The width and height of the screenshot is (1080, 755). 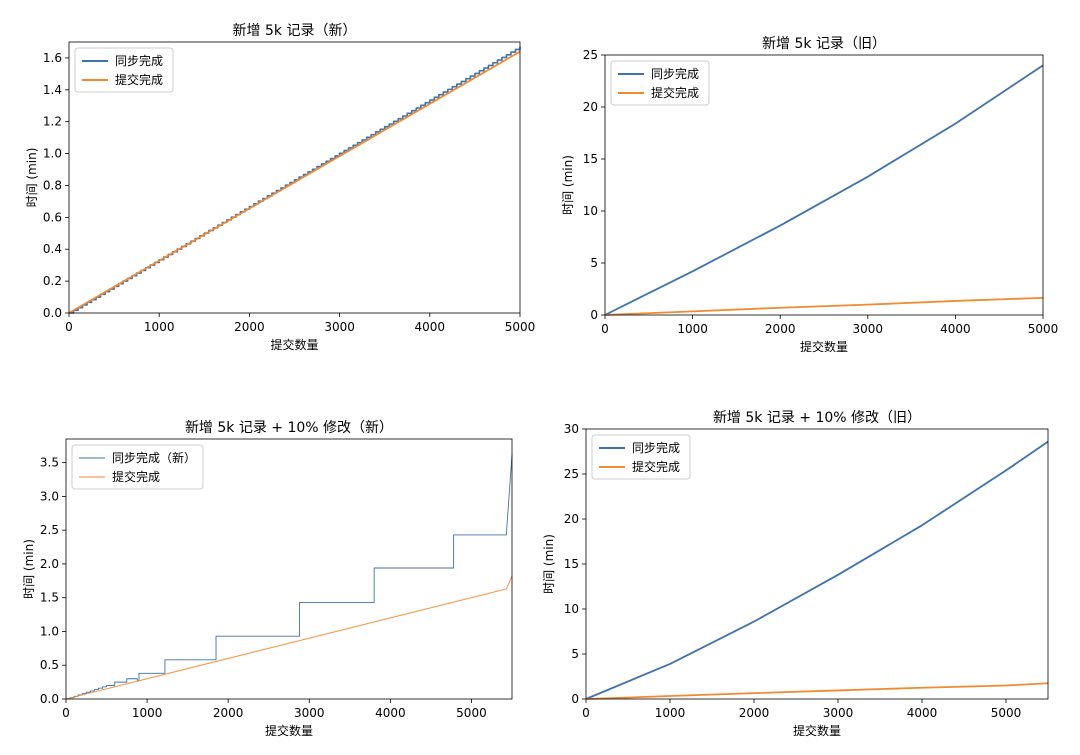 I want to click on y-tick-label: 1.6, so click(x=52, y=58).